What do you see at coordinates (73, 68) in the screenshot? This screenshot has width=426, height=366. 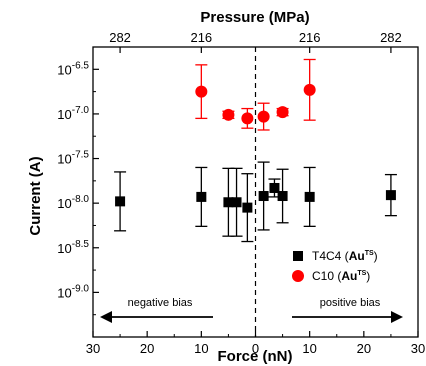 I see `y-tick-label-0: 10-6.5` at bounding box center [73, 68].